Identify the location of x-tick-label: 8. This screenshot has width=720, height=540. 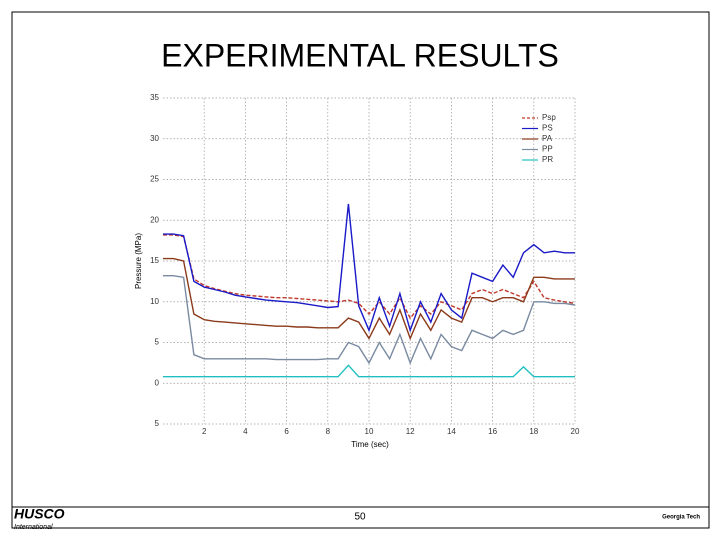
(328, 431).